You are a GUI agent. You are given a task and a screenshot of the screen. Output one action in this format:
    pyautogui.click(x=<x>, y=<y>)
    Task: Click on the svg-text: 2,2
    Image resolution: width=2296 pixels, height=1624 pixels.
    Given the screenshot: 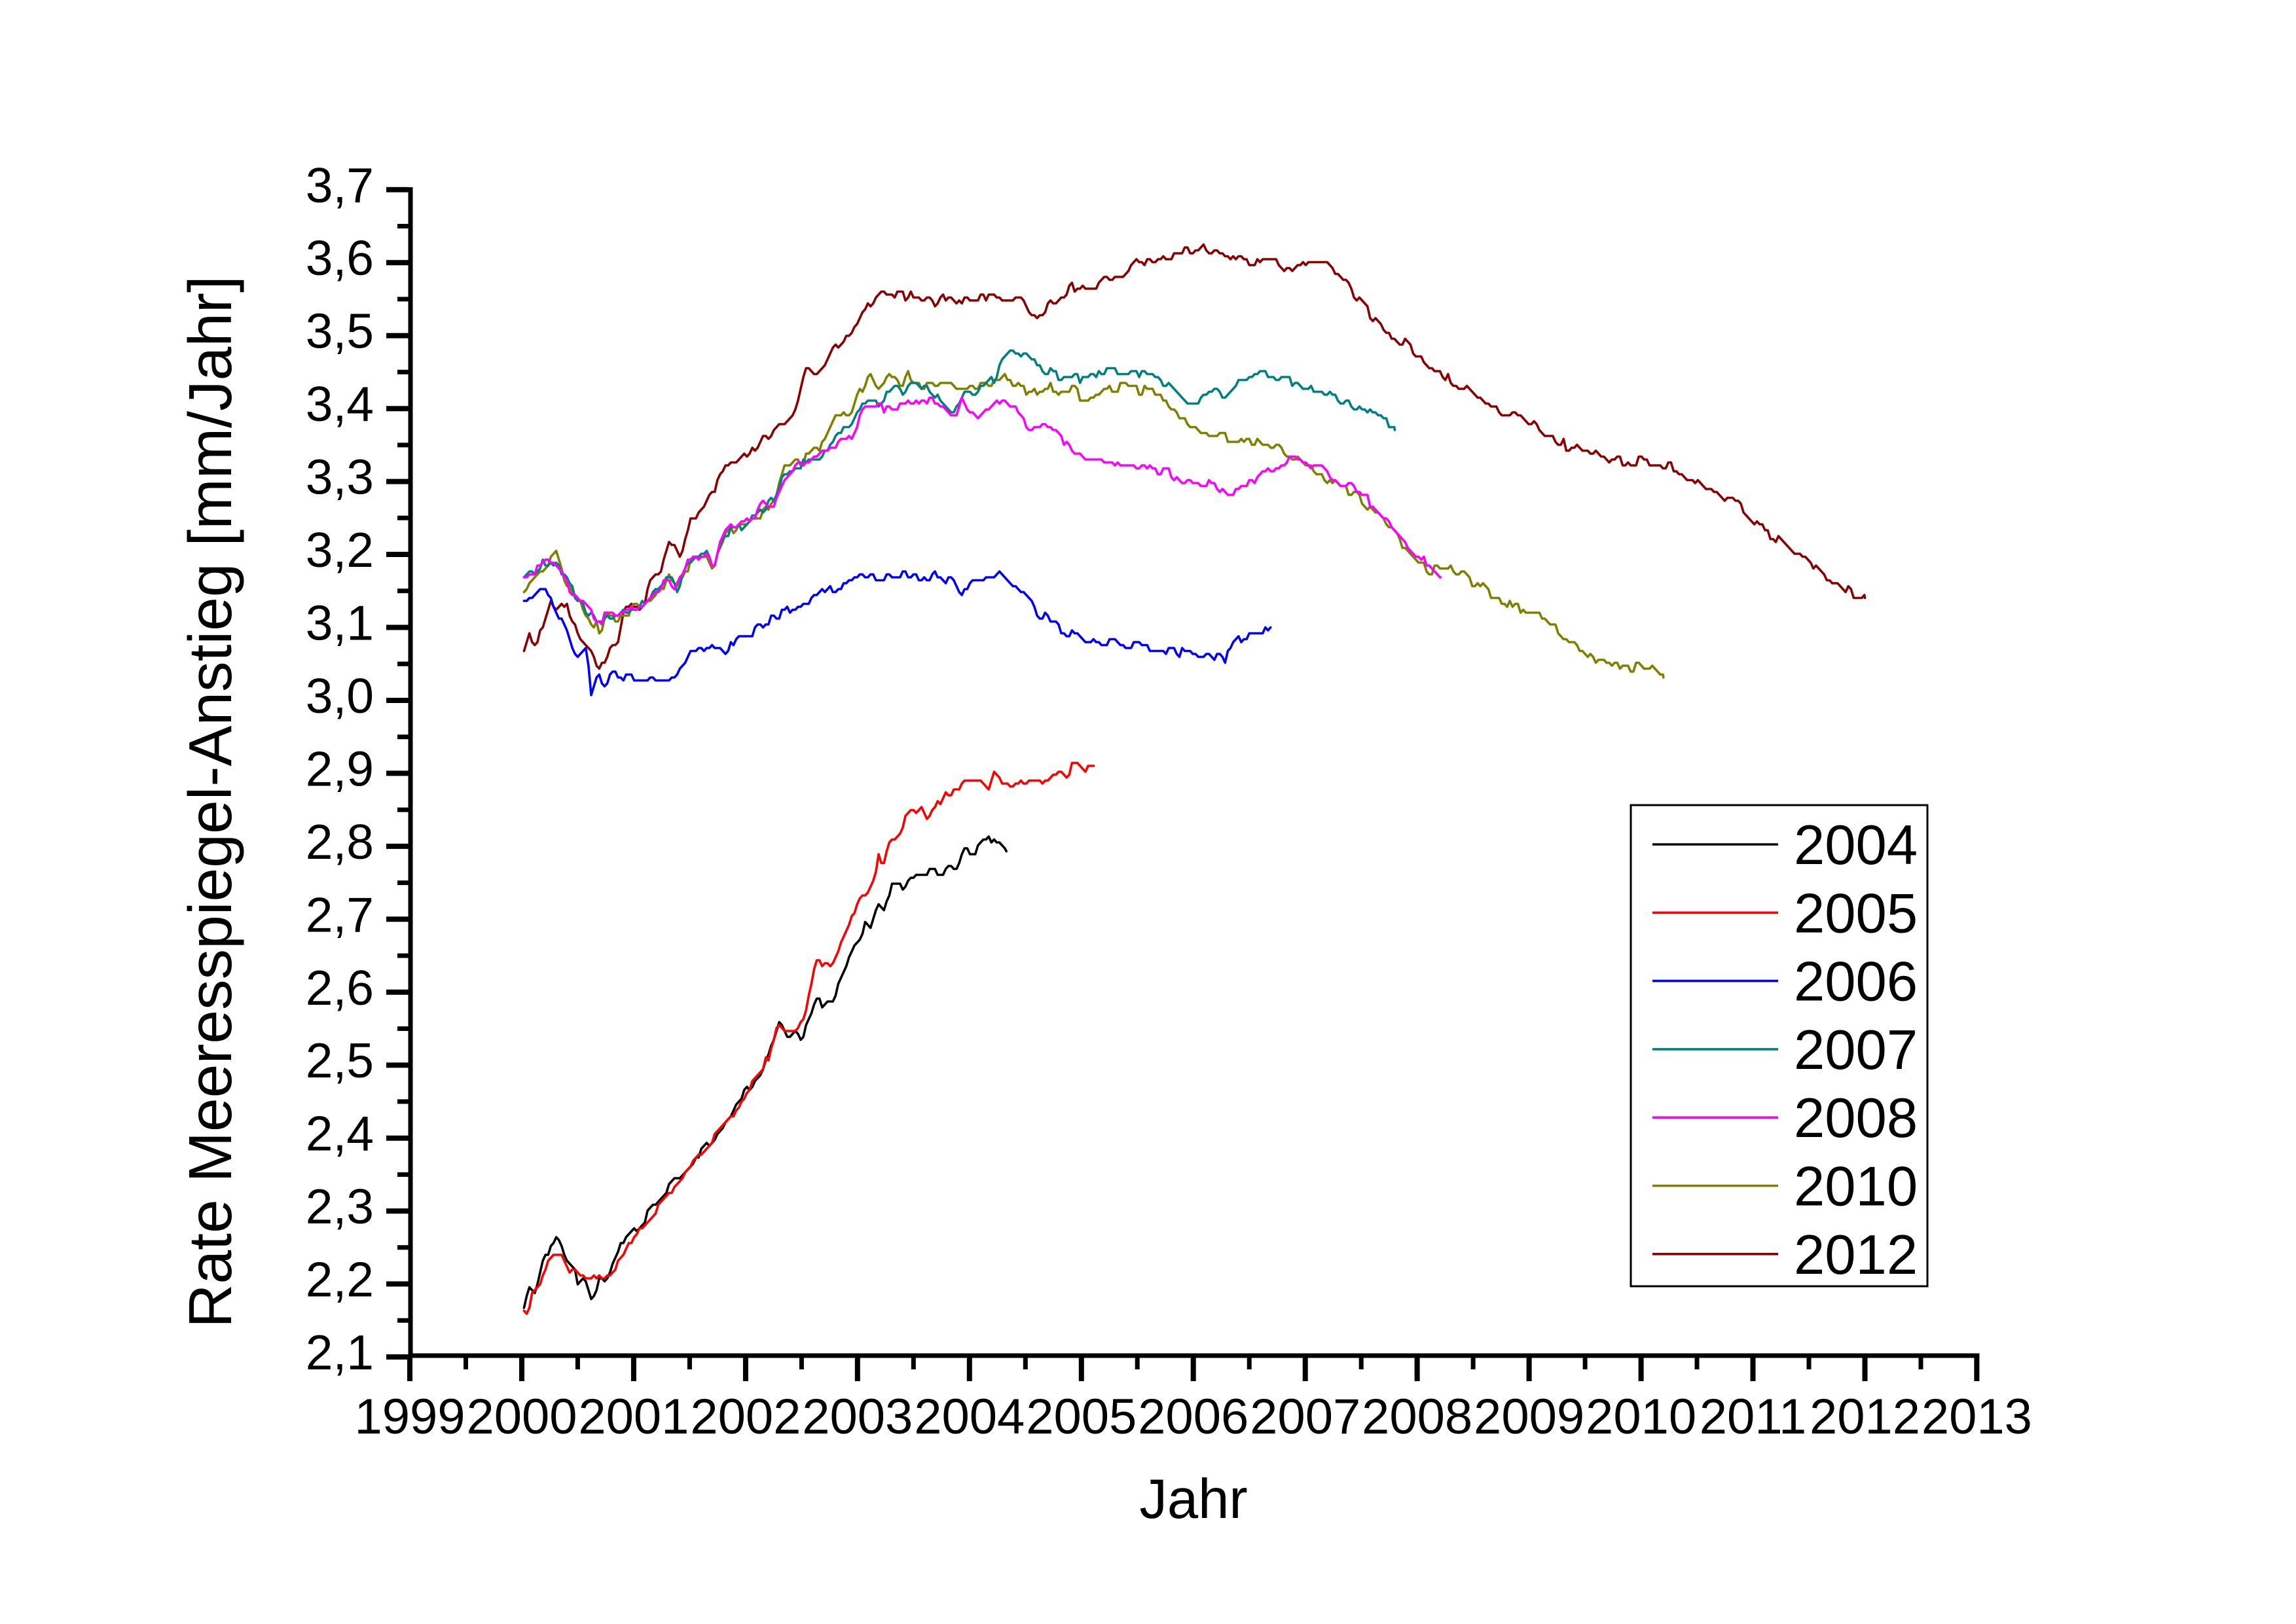 What is the action you would take?
    pyautogui.click(x=340, y=1279)
    